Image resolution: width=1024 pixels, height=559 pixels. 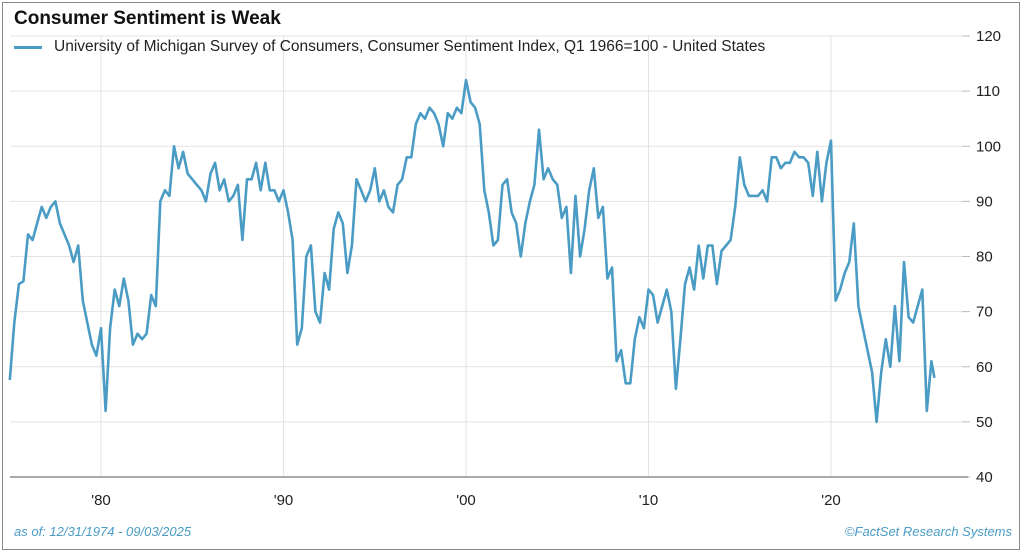 I want to click on y-tick-label: 120, so click(x=988, y=36).